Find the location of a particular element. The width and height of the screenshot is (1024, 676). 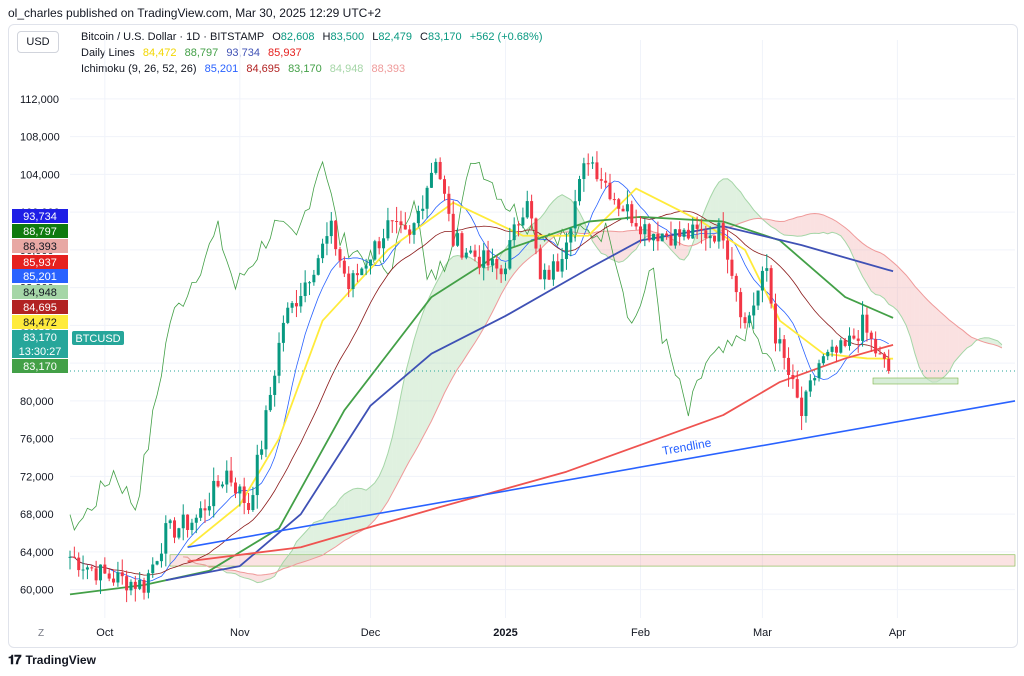

ichimoku-value-5: 88,393 is located at coordinates (388, 69).